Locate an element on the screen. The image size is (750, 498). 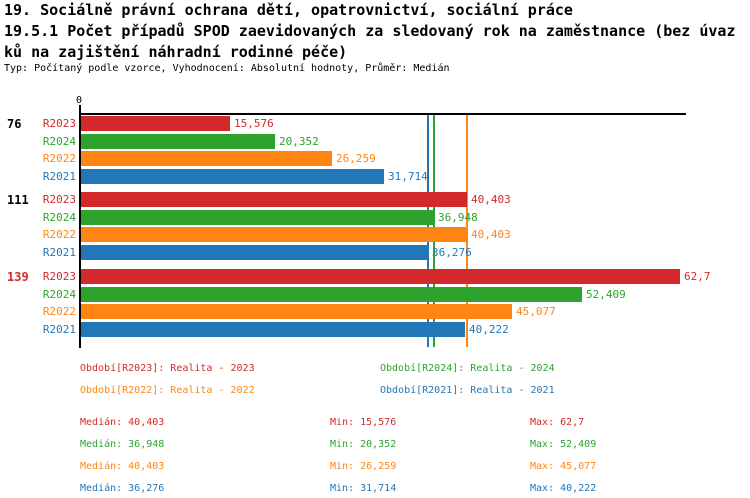
bar-series-label-139-r2021: R2021 is located at coordinates (59, 329).